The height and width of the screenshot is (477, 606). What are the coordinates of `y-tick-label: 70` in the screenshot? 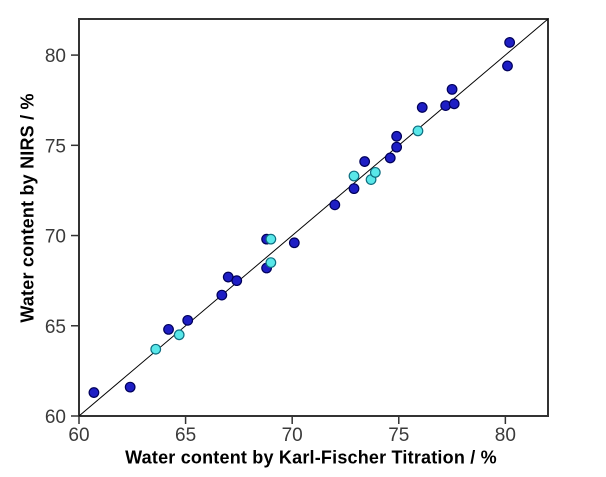 It's located at (55, 237).